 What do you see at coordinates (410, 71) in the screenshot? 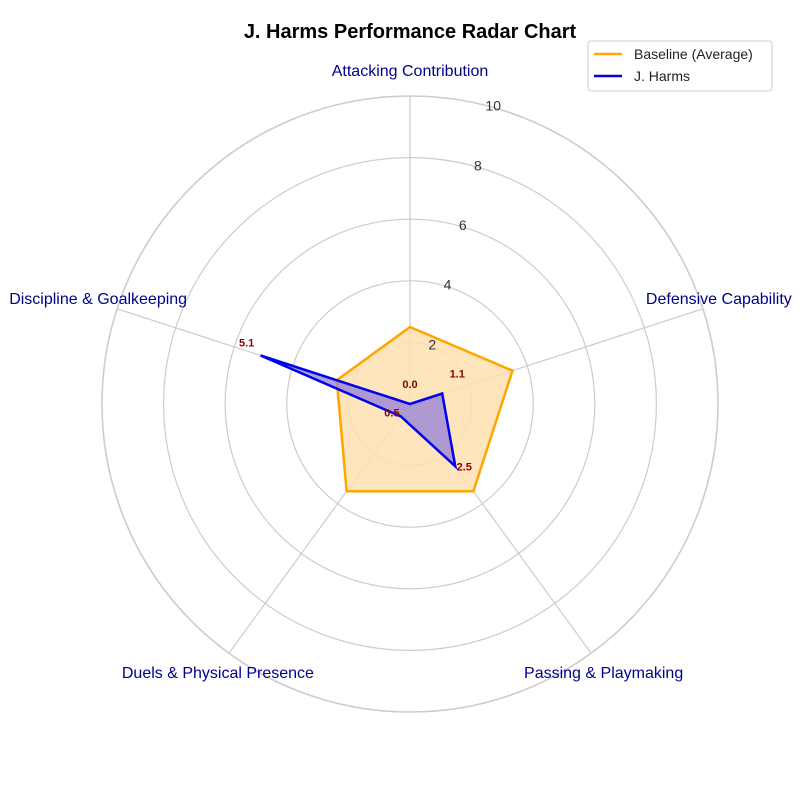
I see `axis-label: Attacking Contribution` at bounding box center [410, 71].